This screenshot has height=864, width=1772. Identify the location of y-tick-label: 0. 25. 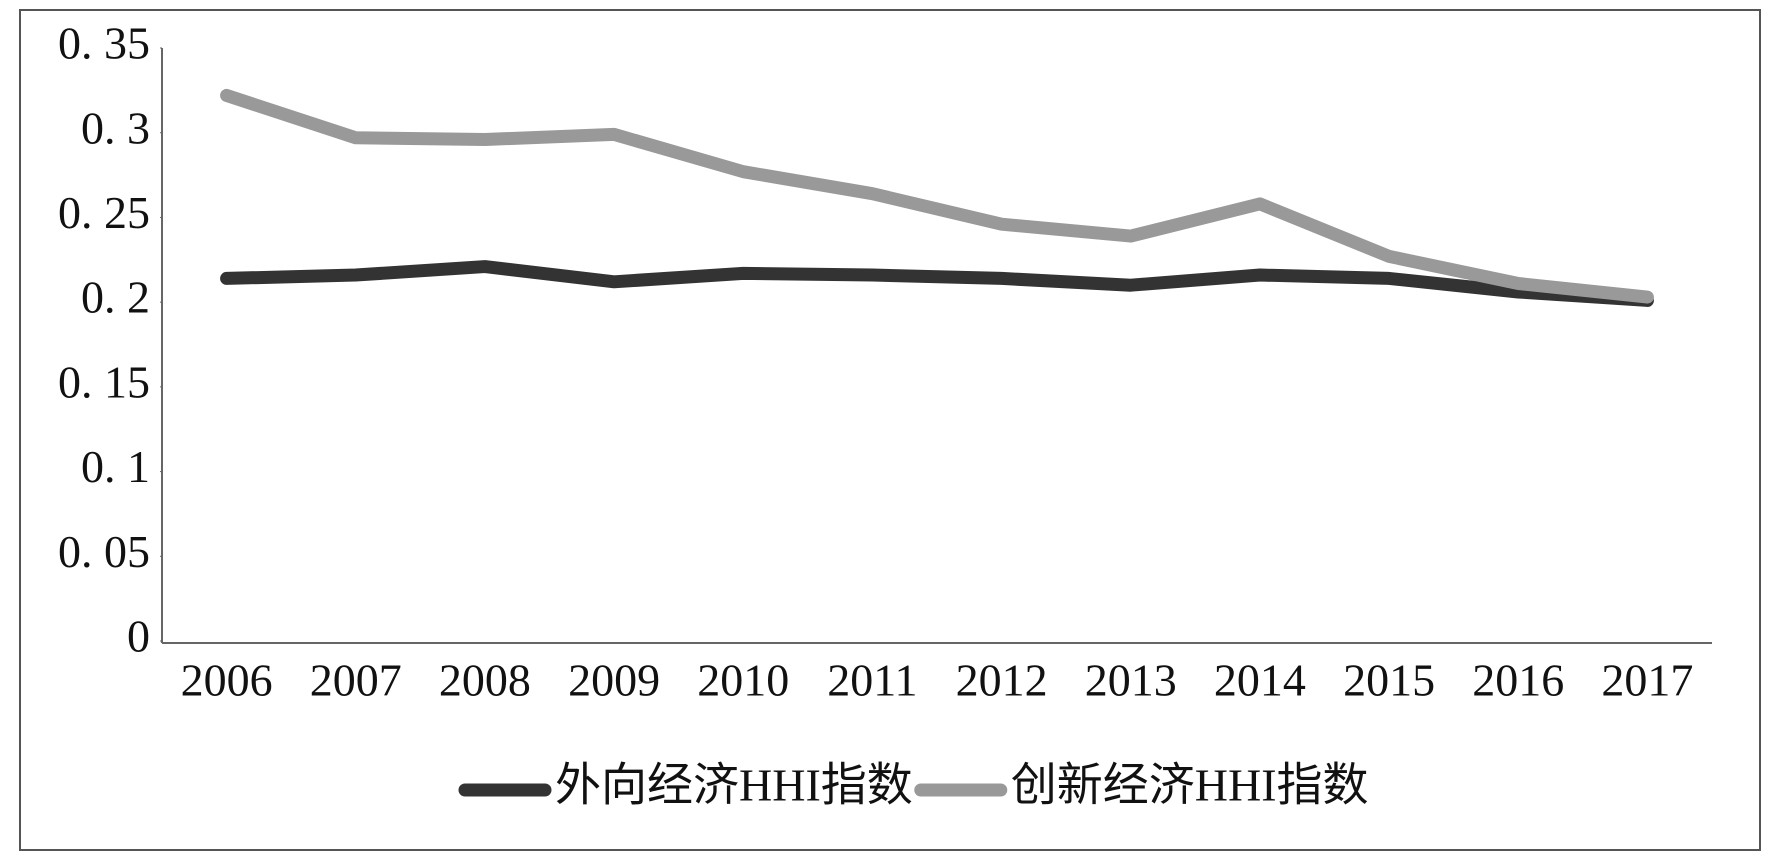
(104, 212).